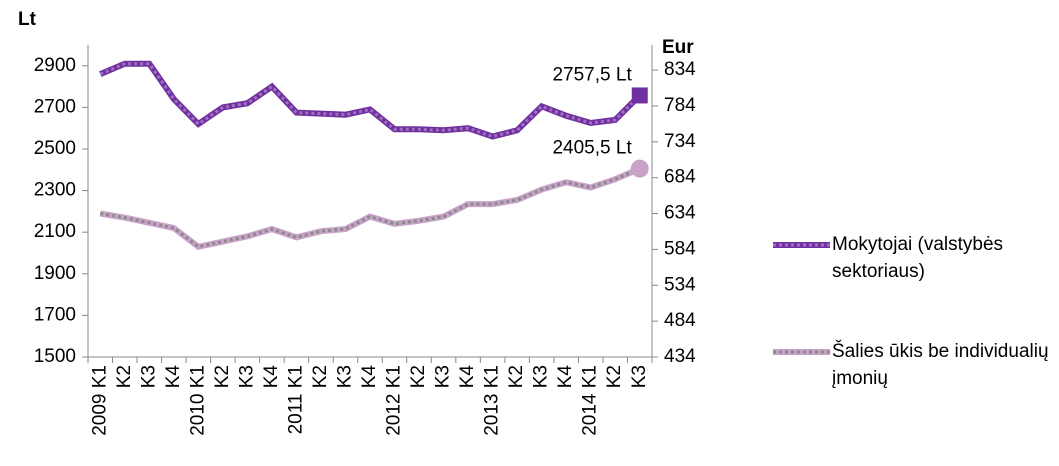 The width and height of the screenshot is (1059, 466). What do you see at coordinates (394, 400) in the screenshot?
I see `x-tick-label: 2012 K1` at bounding box center [394, 400].